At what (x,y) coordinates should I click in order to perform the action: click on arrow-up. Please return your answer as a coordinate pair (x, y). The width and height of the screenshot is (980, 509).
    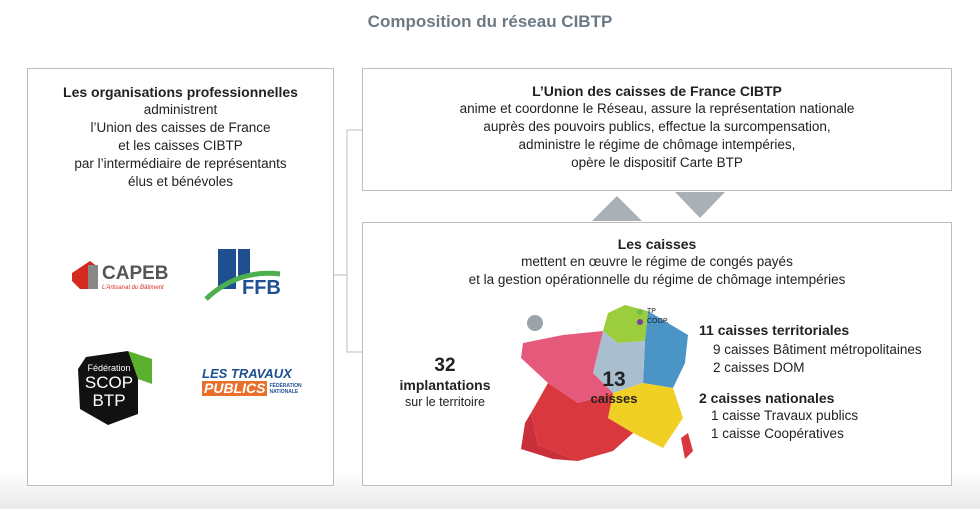
    Looking at the image, I should click on (617, 208).